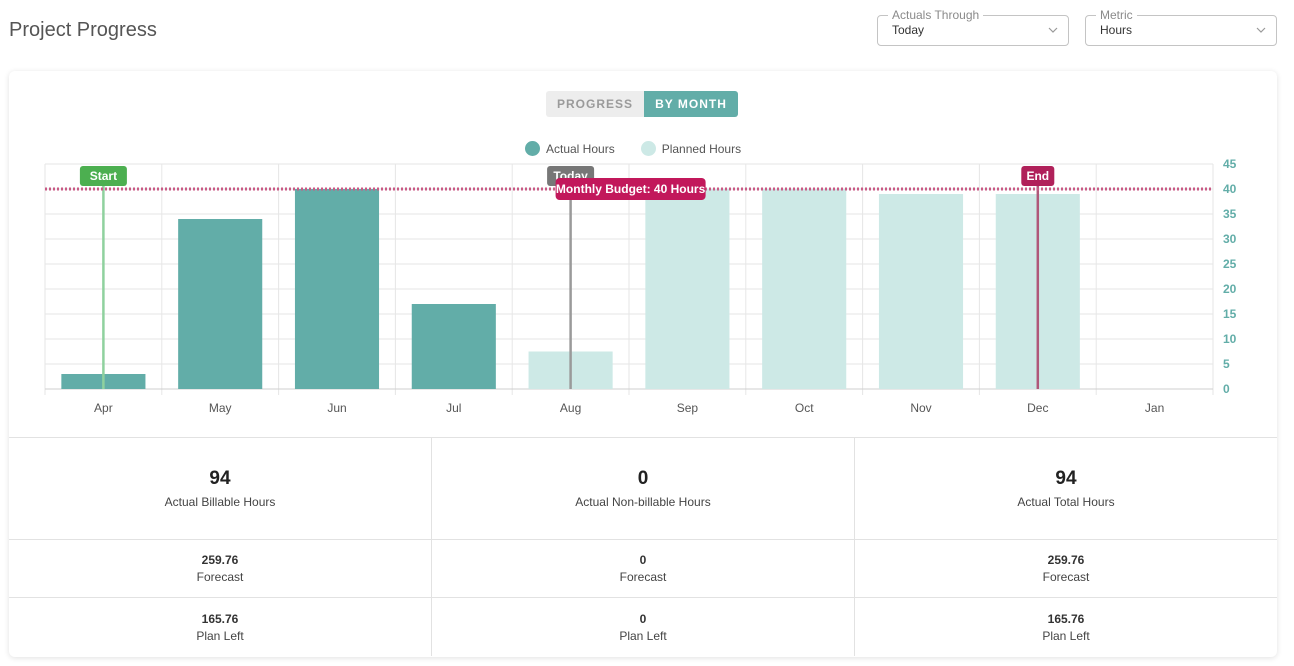 Image resolution: width=1294 pixels, height=666 pixels. What do you see at coordinates (570, 408) in the screenshot?
I see `x-tick-label: Aug` at bounding box center [570, 408].